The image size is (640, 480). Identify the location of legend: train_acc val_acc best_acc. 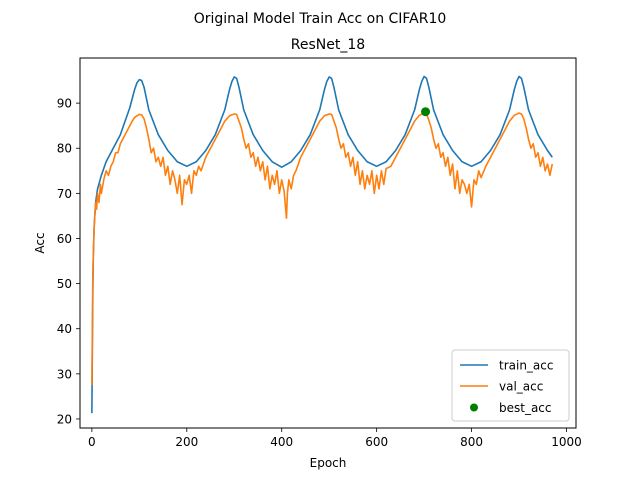
(510, 385).